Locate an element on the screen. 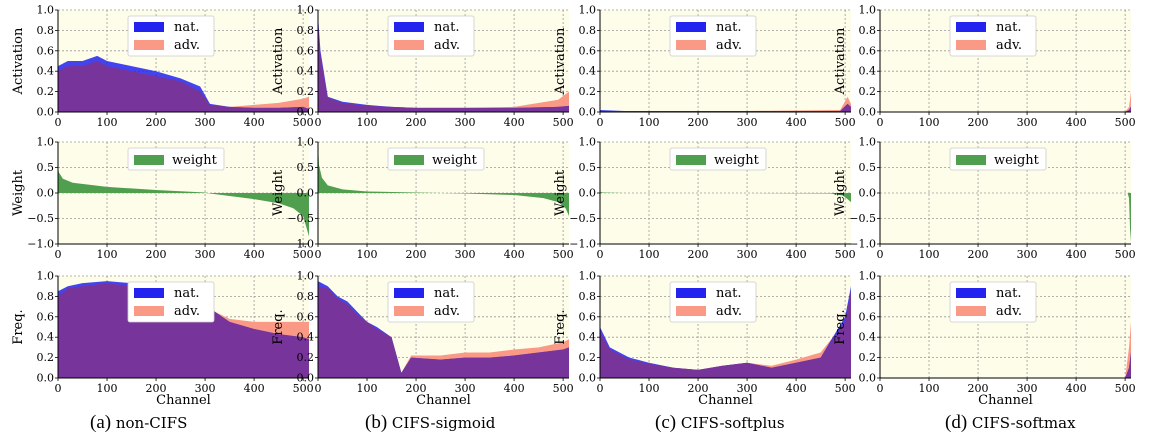 This screenshot has height=442, width=1151. caption-tag: (b) is located at coordinates (376, 422).